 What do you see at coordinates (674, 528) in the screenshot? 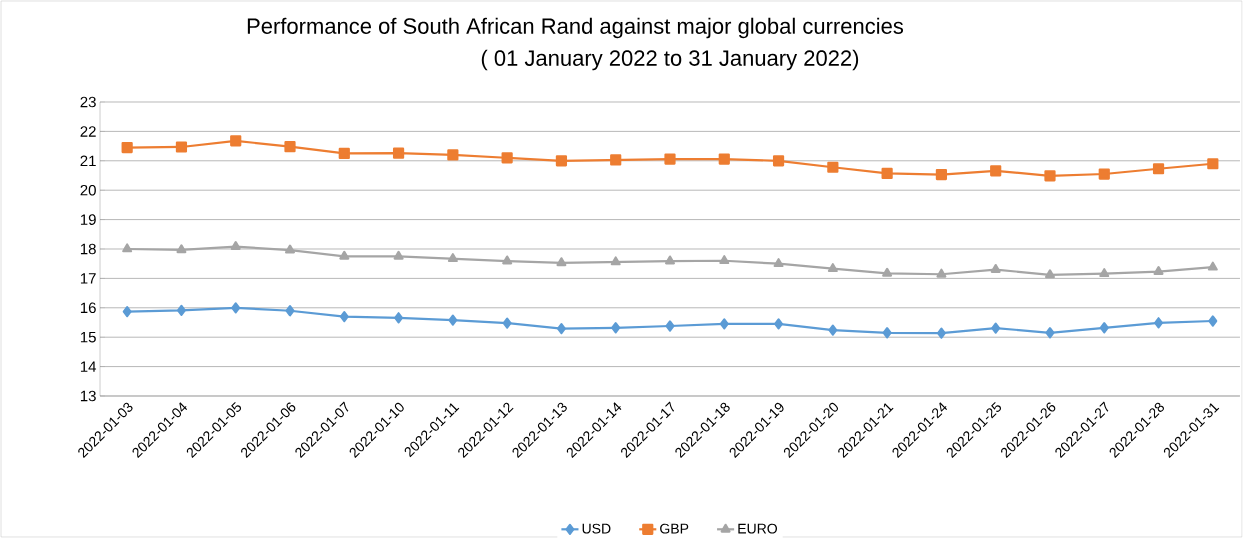
I see `legend-label: GBP` at bounding box center [674, 528].